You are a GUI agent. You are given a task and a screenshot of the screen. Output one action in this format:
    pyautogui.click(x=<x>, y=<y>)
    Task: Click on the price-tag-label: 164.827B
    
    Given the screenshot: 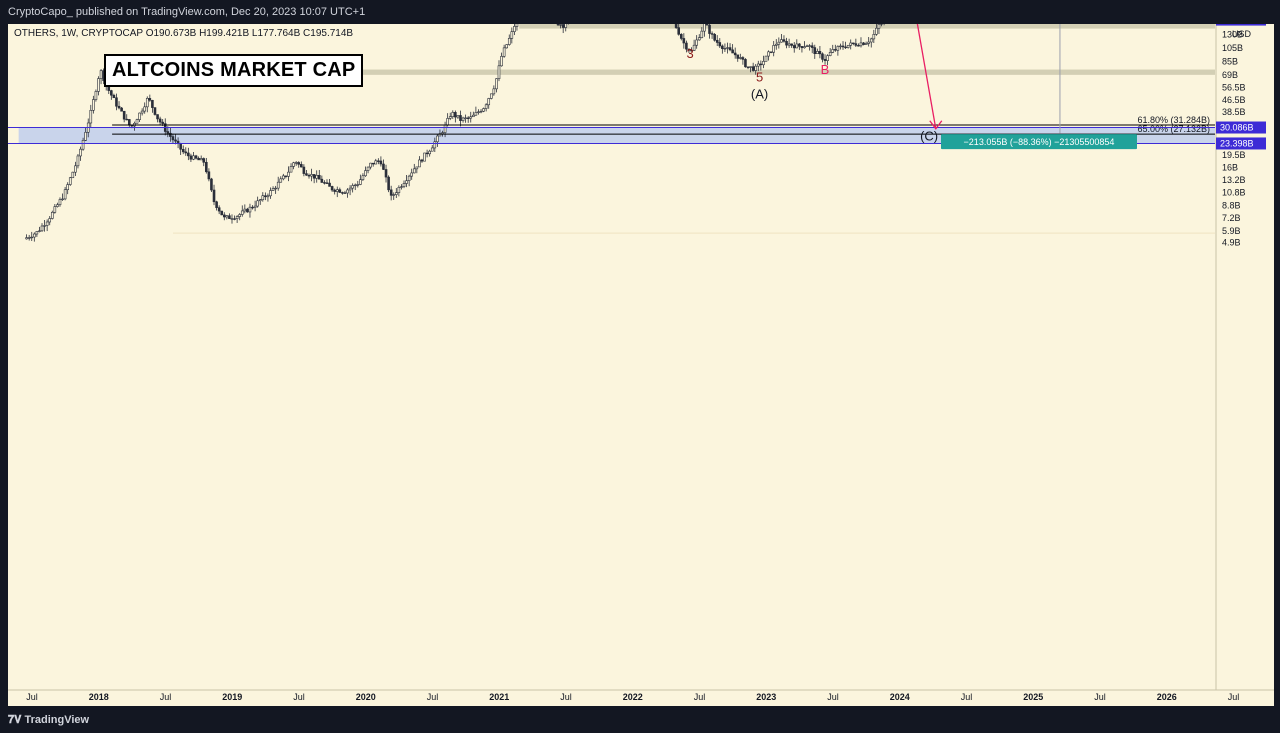 What is the action you would take?
    pyautogui.click(x=1239, y=24)
    